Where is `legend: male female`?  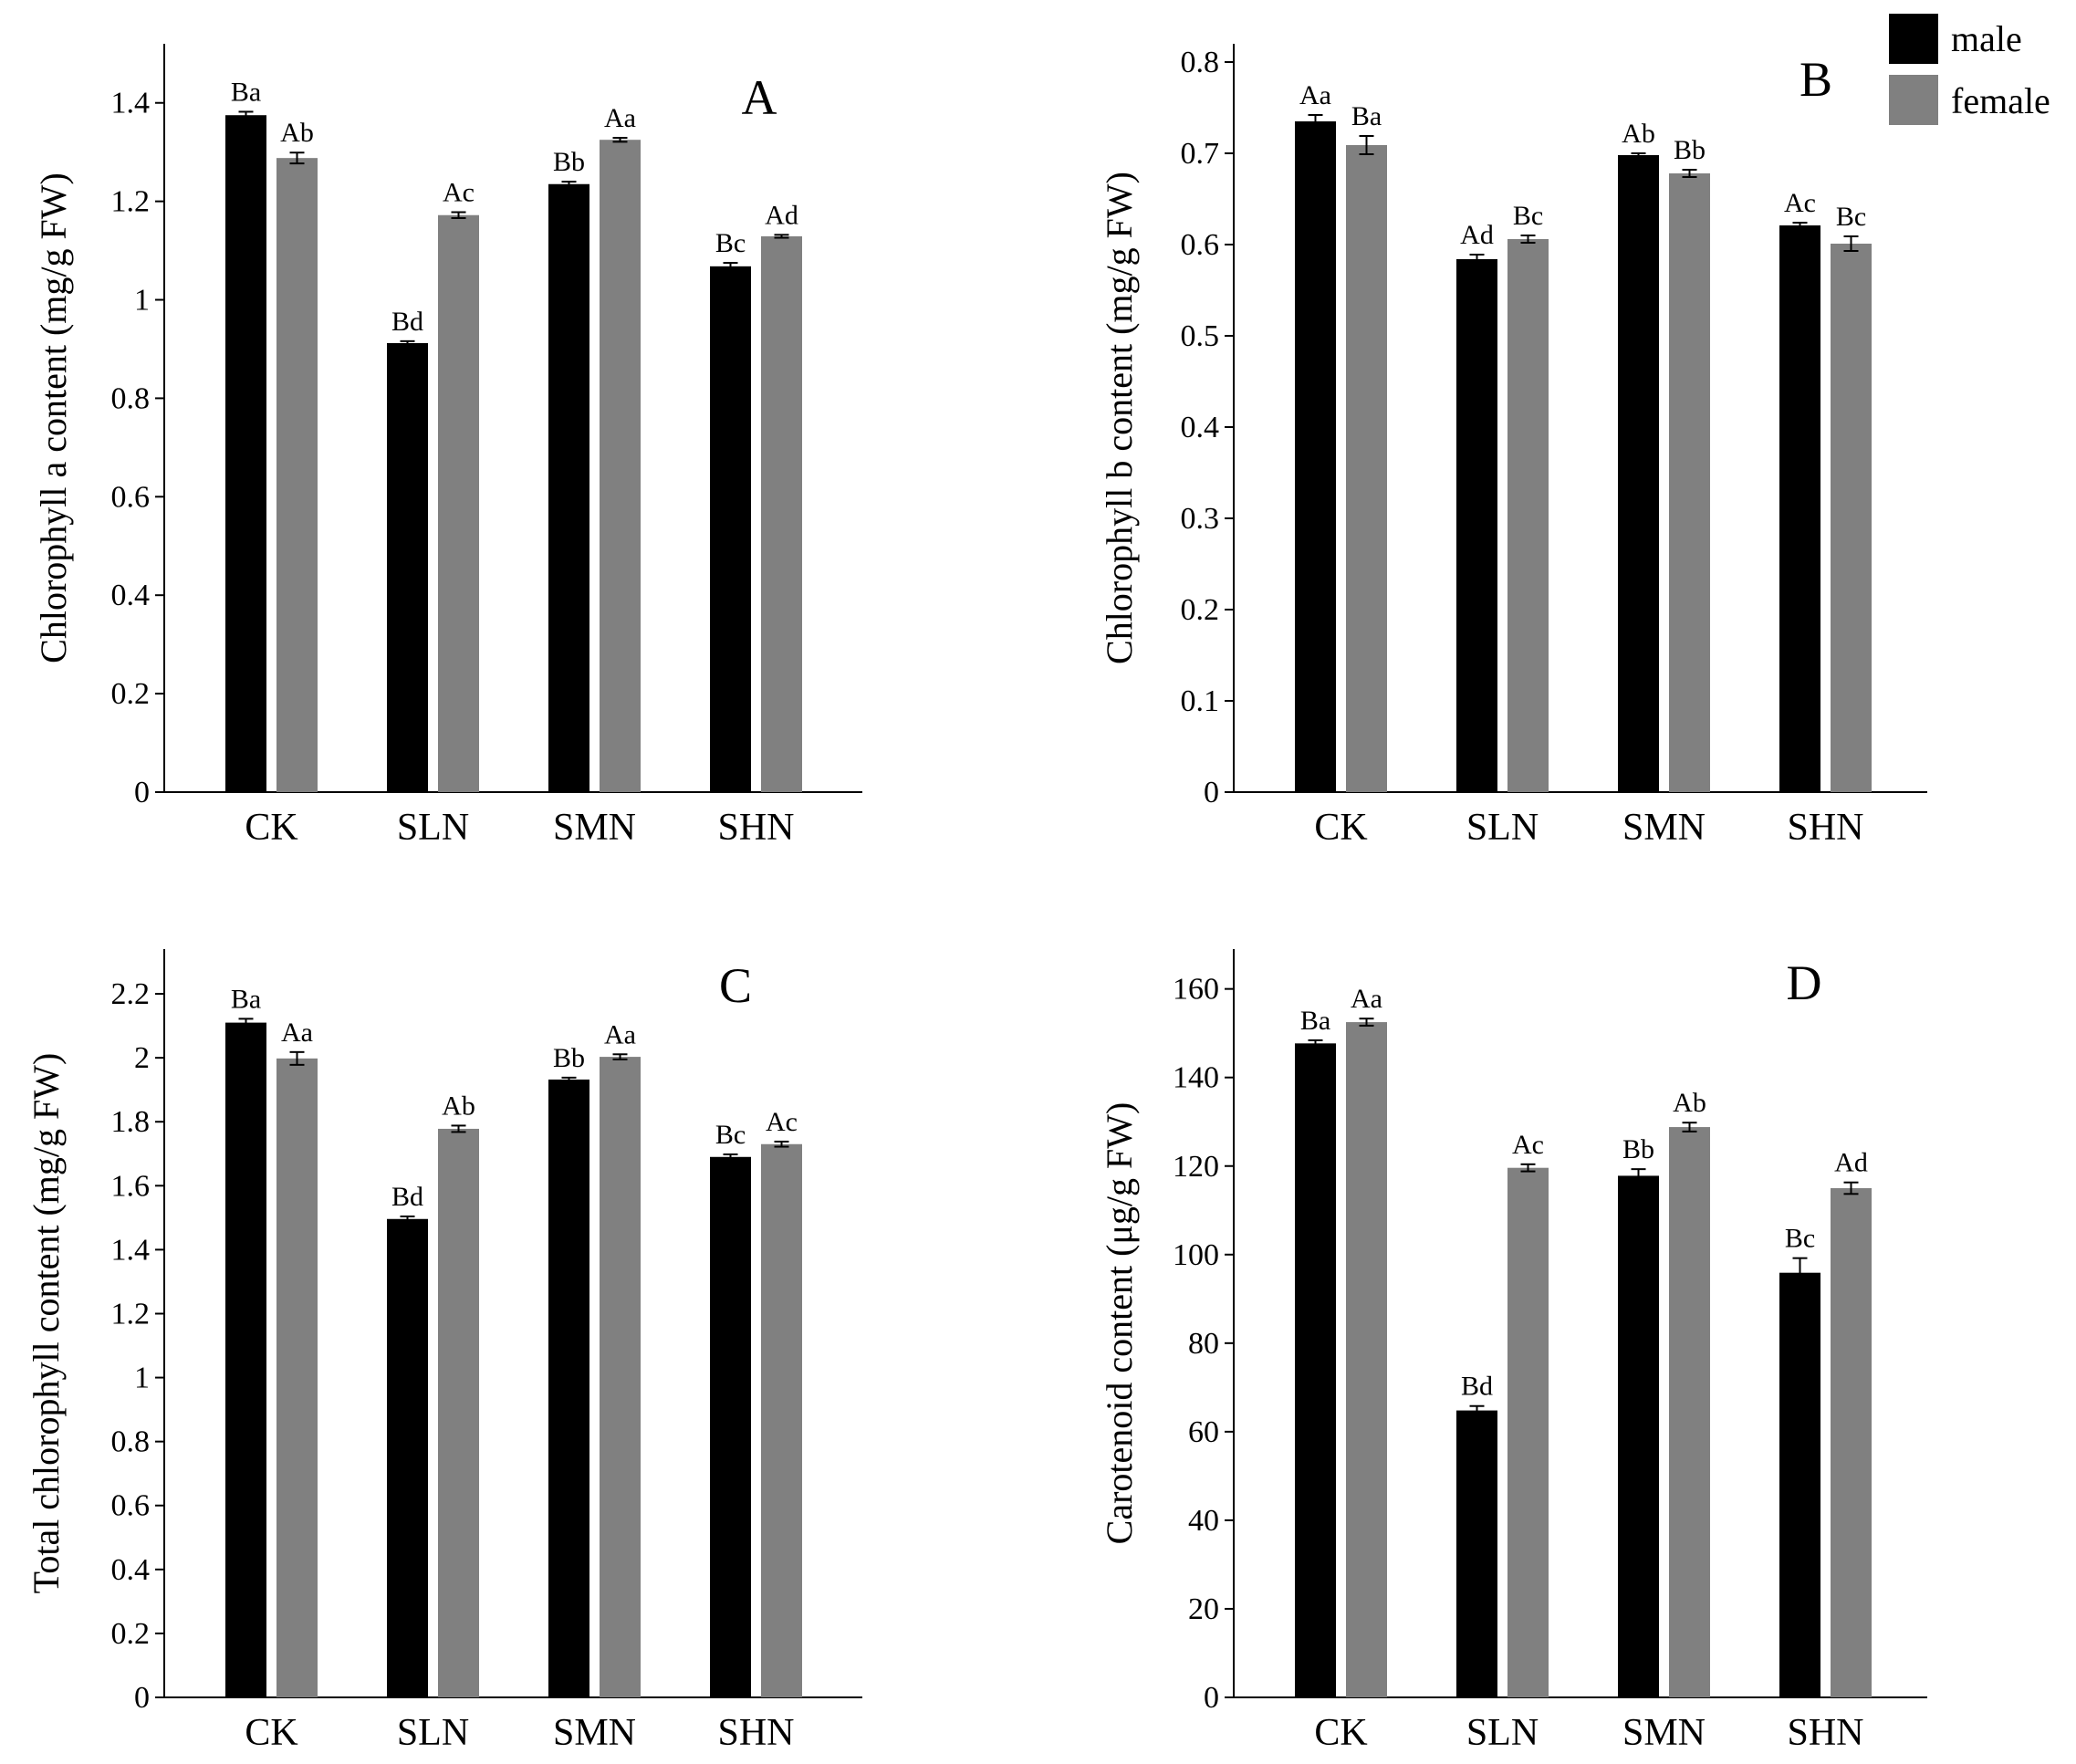
legend: male female is located at coordinates (1969, 69).